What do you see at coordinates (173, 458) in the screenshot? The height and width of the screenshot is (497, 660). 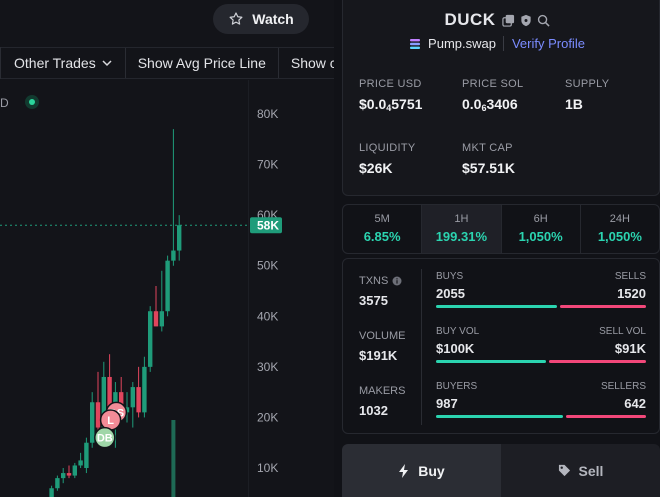 I see `volume-bar` at bounding box center [173, 458].